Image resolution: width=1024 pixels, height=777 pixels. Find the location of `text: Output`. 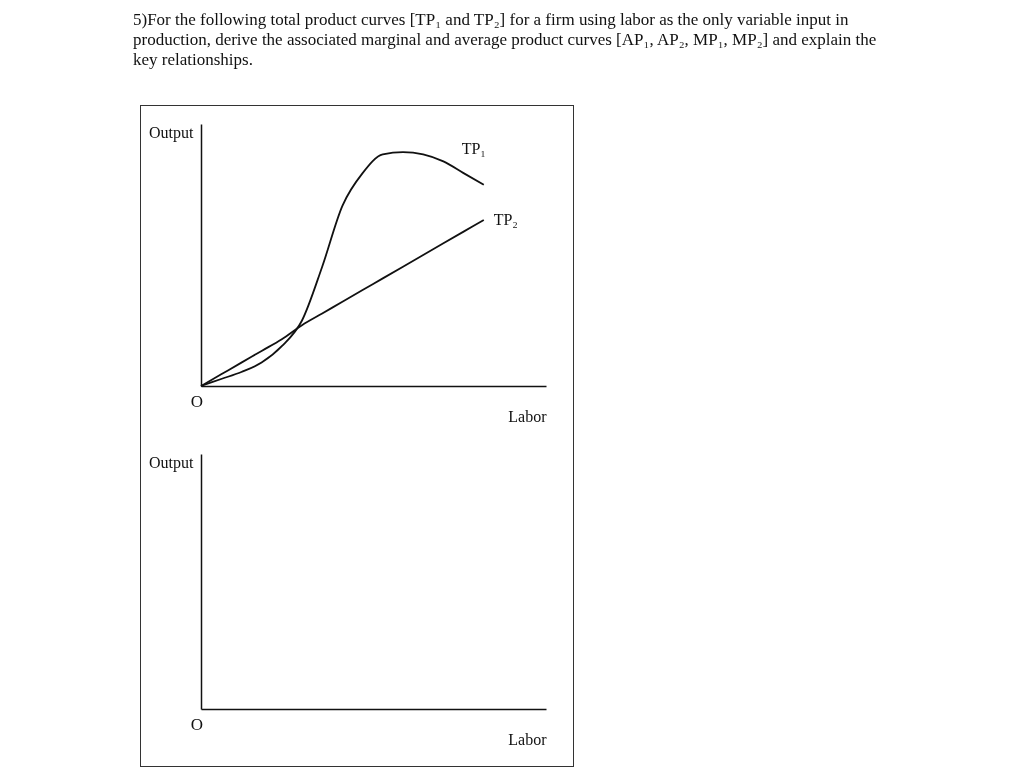

text: Output is located at coordinates (172, 462).